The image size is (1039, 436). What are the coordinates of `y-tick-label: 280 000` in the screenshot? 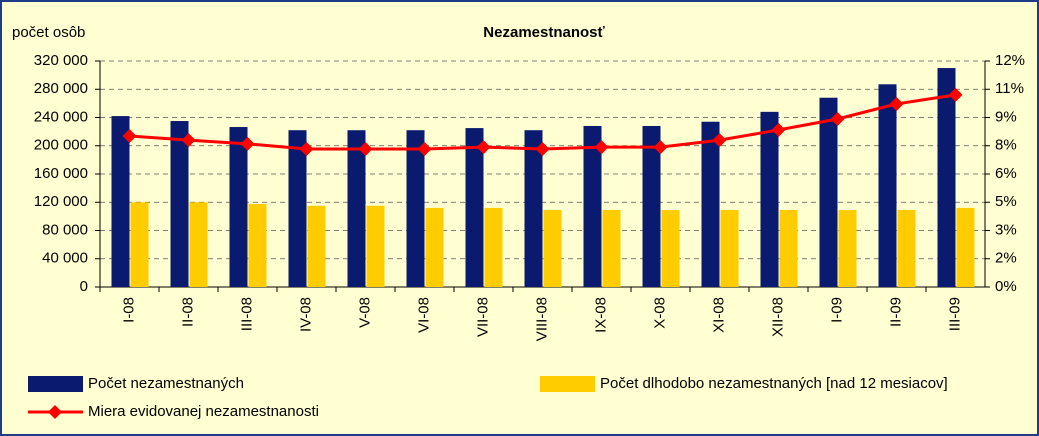 It's located at (61, 88).